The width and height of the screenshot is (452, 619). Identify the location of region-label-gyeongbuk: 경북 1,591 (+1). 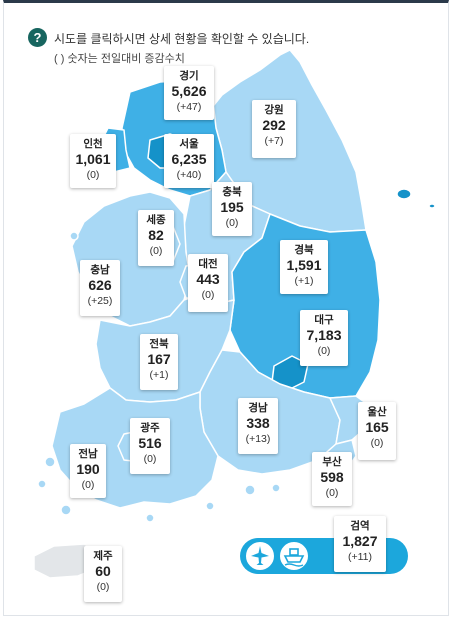
(304, 267).